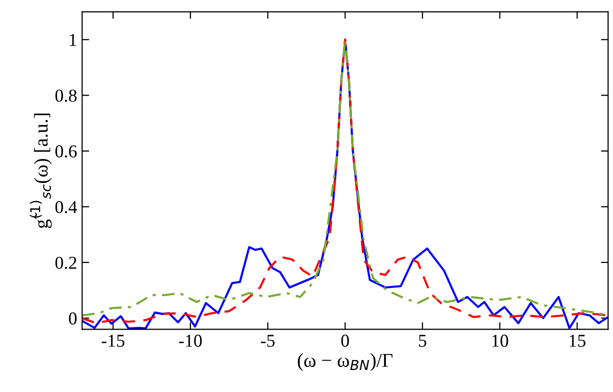 This screenshot has width=613, height=392. I want to click on x-tick-label: -10, so click(190, 340).